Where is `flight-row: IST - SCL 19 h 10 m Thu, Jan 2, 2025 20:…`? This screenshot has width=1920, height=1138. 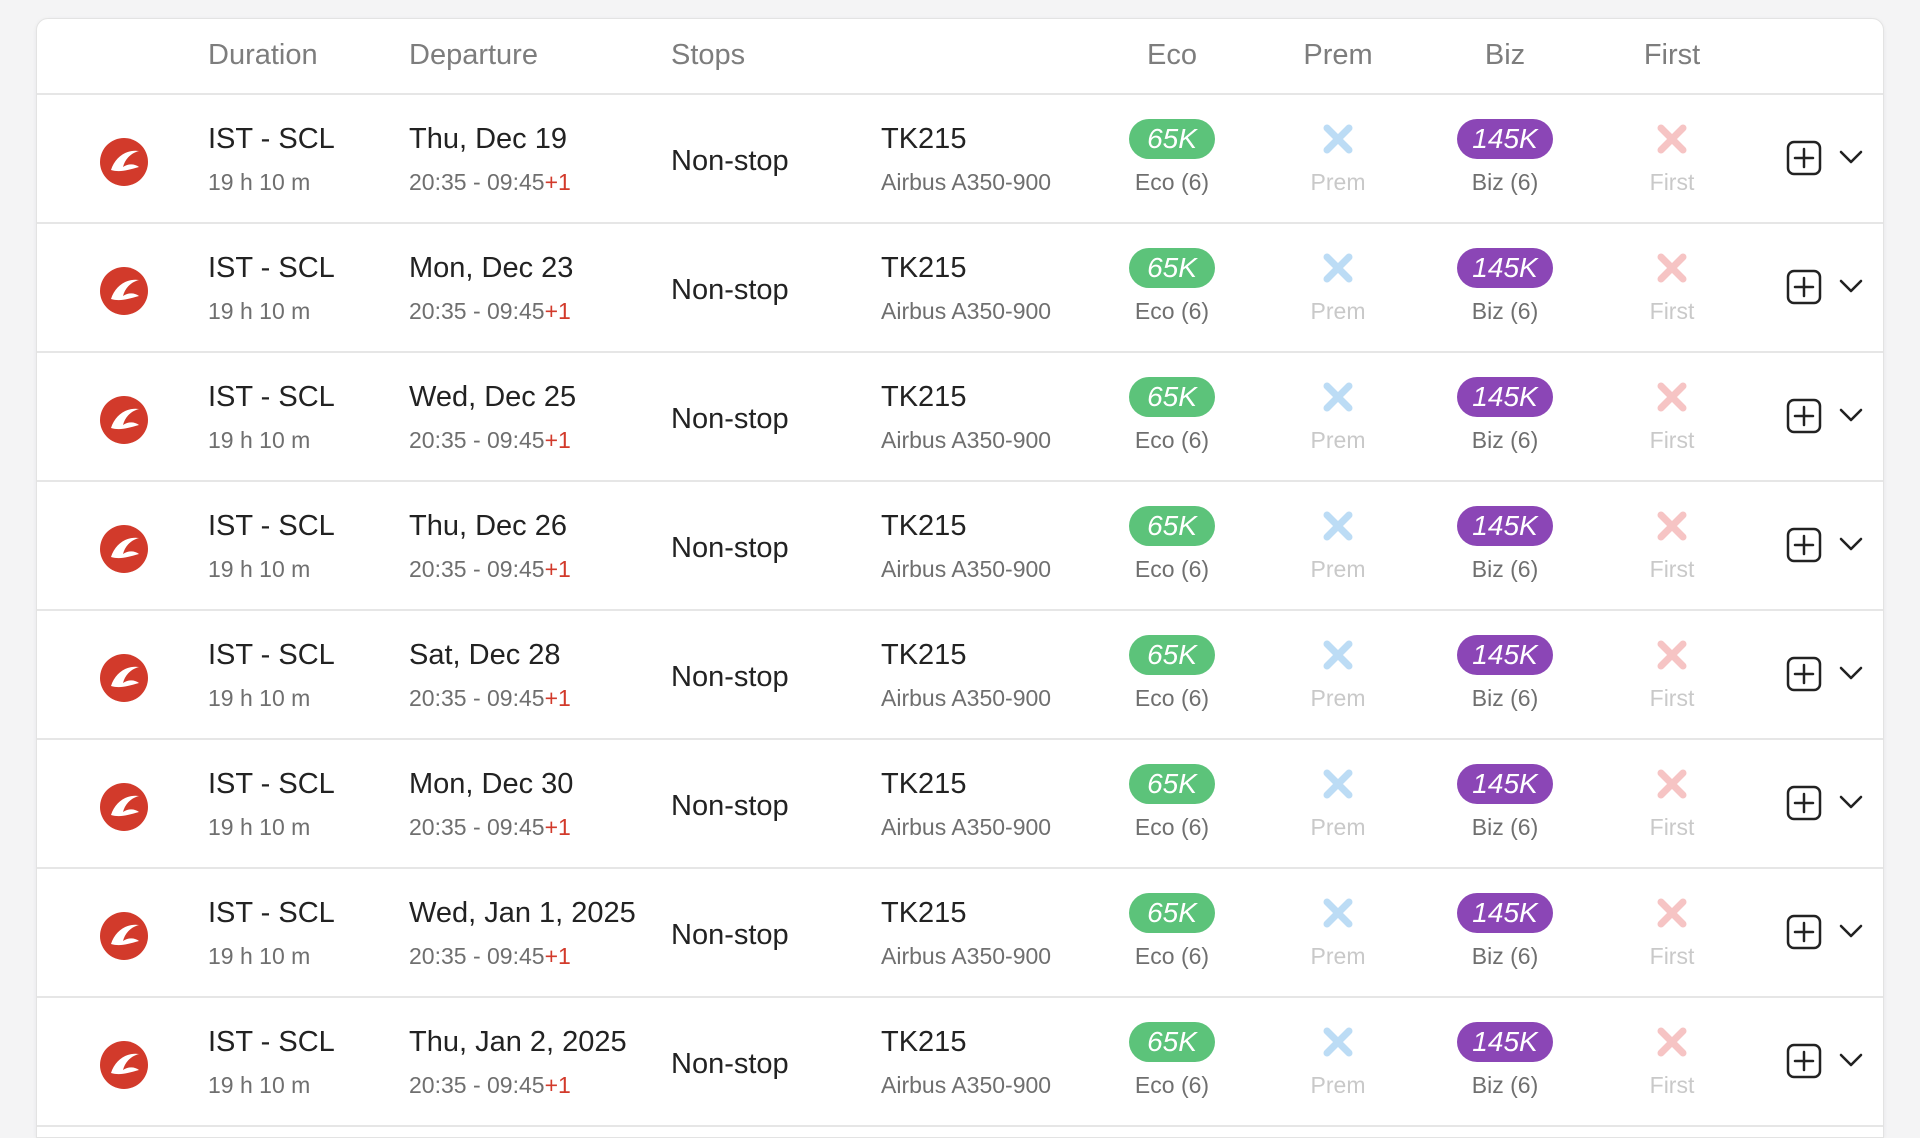
flight-row: IST - SCL 19 h 10 m Thu, Jan 2, 2025 20:… is located at coordinates (960, 1062).